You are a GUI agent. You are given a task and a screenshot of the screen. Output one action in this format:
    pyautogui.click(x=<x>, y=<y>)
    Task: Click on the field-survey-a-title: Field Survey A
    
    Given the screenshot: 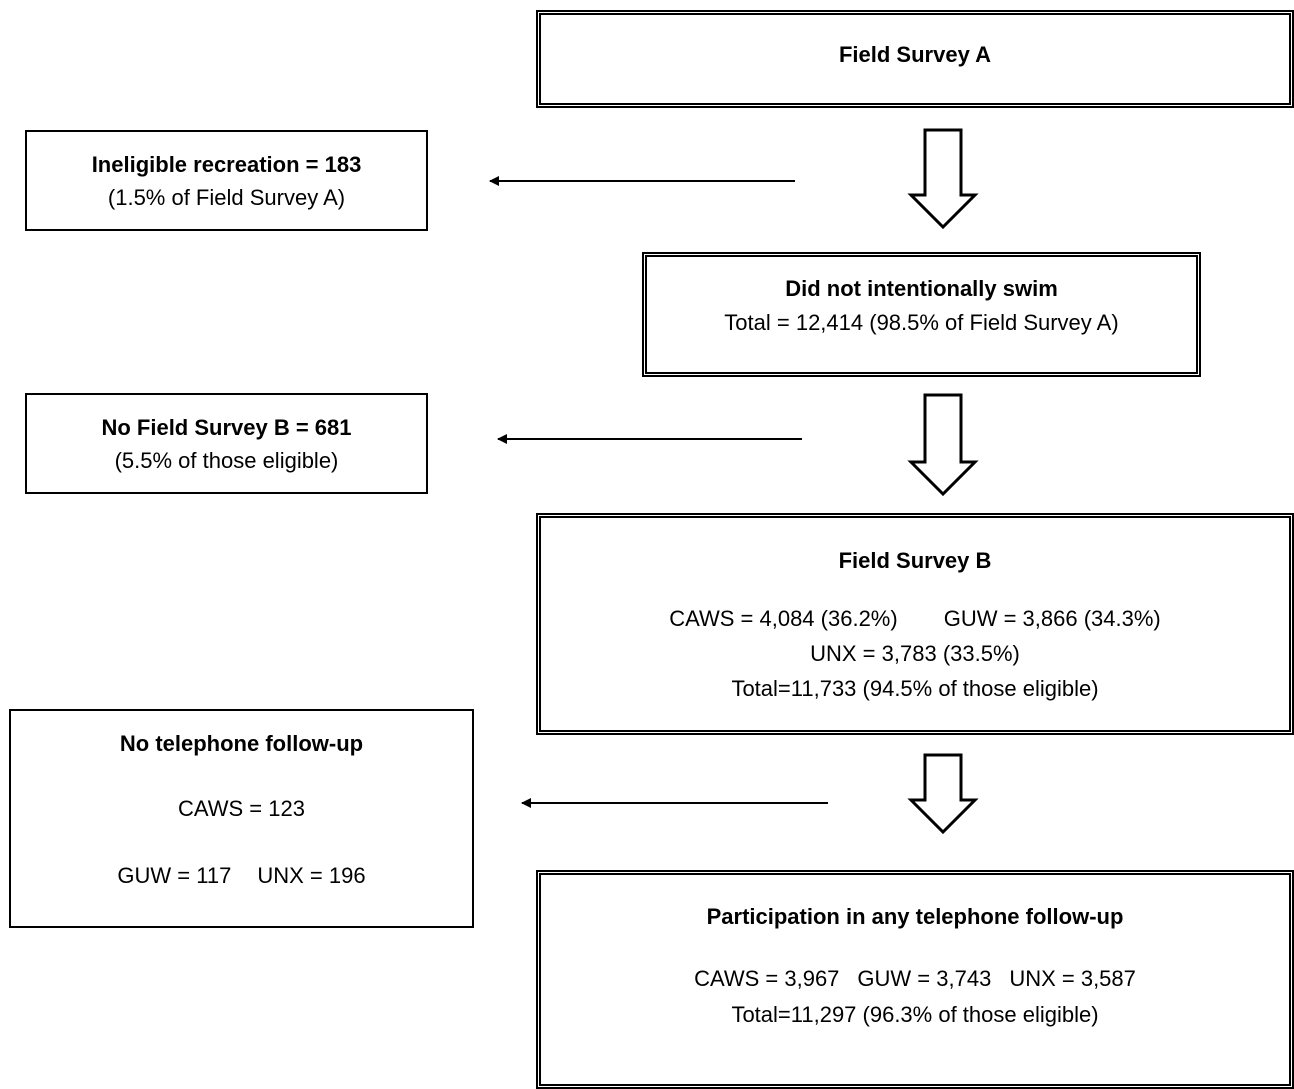 What is the action you would take?
    pyautogui.click(x=914, y=54)
    